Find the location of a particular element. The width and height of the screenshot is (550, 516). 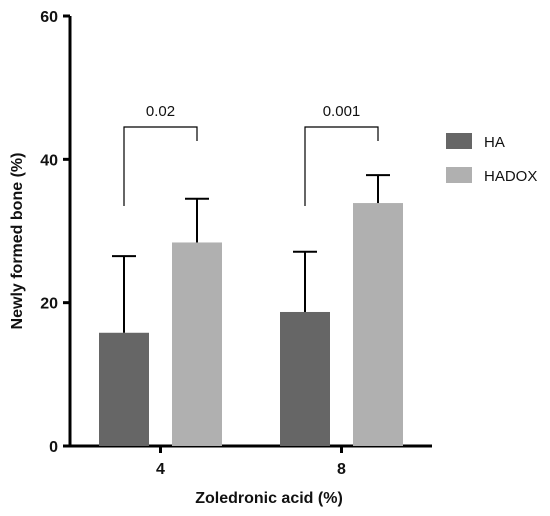

y-axis-title: Newly formed bone (%) is located at coordinates (17, 241).